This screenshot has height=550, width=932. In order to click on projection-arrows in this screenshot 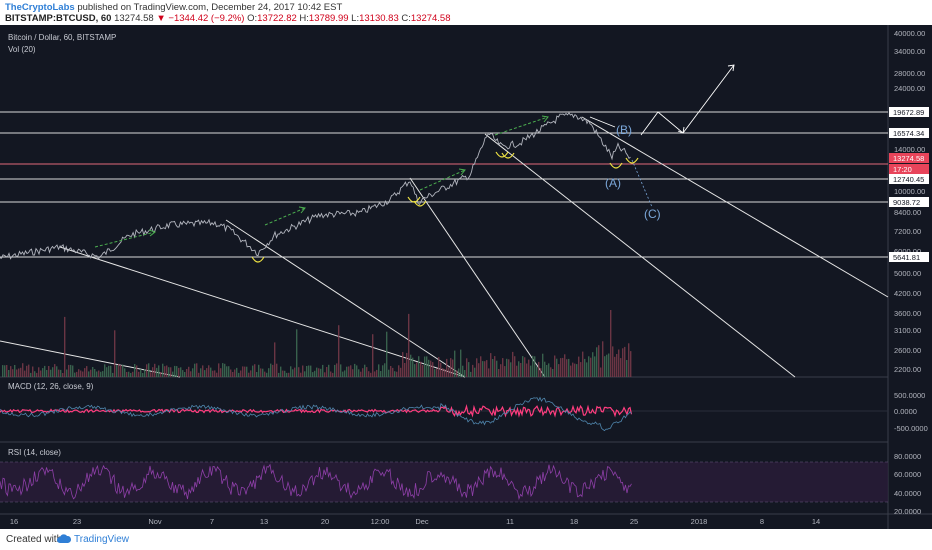, I will do `click(662, 100)`.